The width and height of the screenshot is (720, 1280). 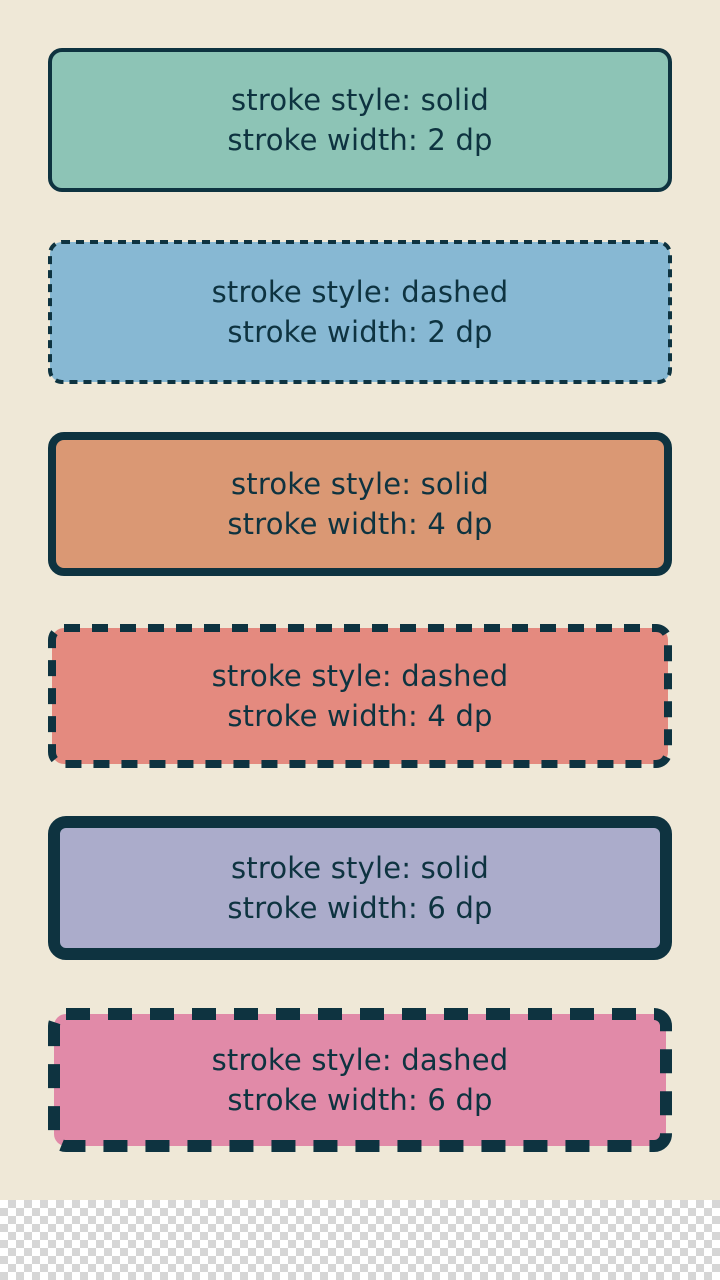 I want to click on transparency-checkerboard, so click(x=360, y=1240).